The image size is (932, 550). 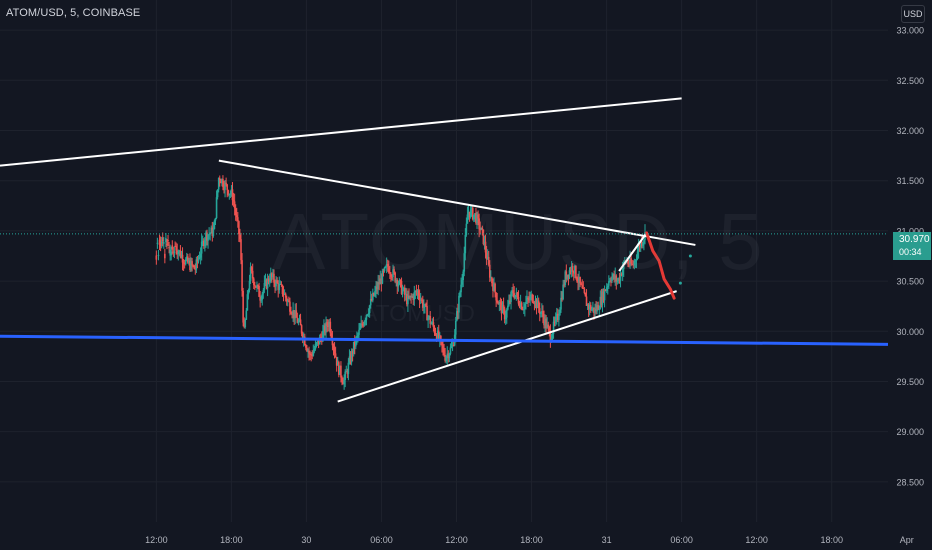 I want to click on time-tick-label: 06:00, so click(x=681, y=540).